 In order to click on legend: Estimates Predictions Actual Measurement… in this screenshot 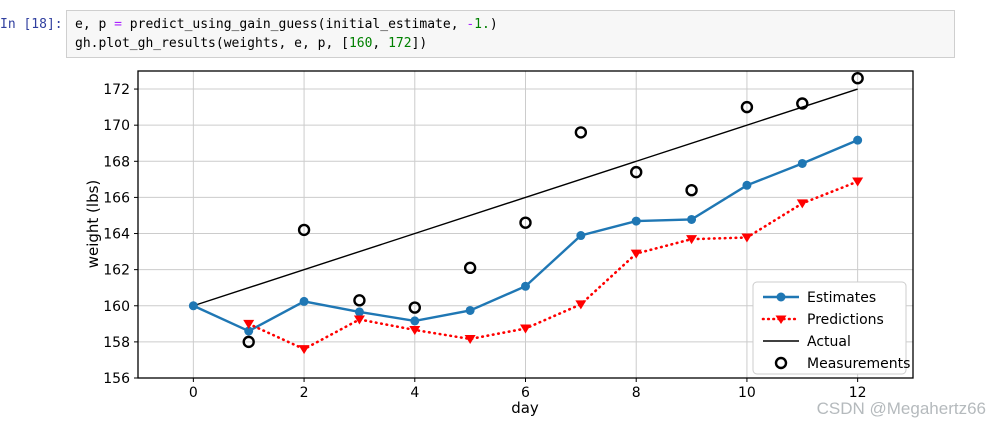, I will do `click(831, 328)`.